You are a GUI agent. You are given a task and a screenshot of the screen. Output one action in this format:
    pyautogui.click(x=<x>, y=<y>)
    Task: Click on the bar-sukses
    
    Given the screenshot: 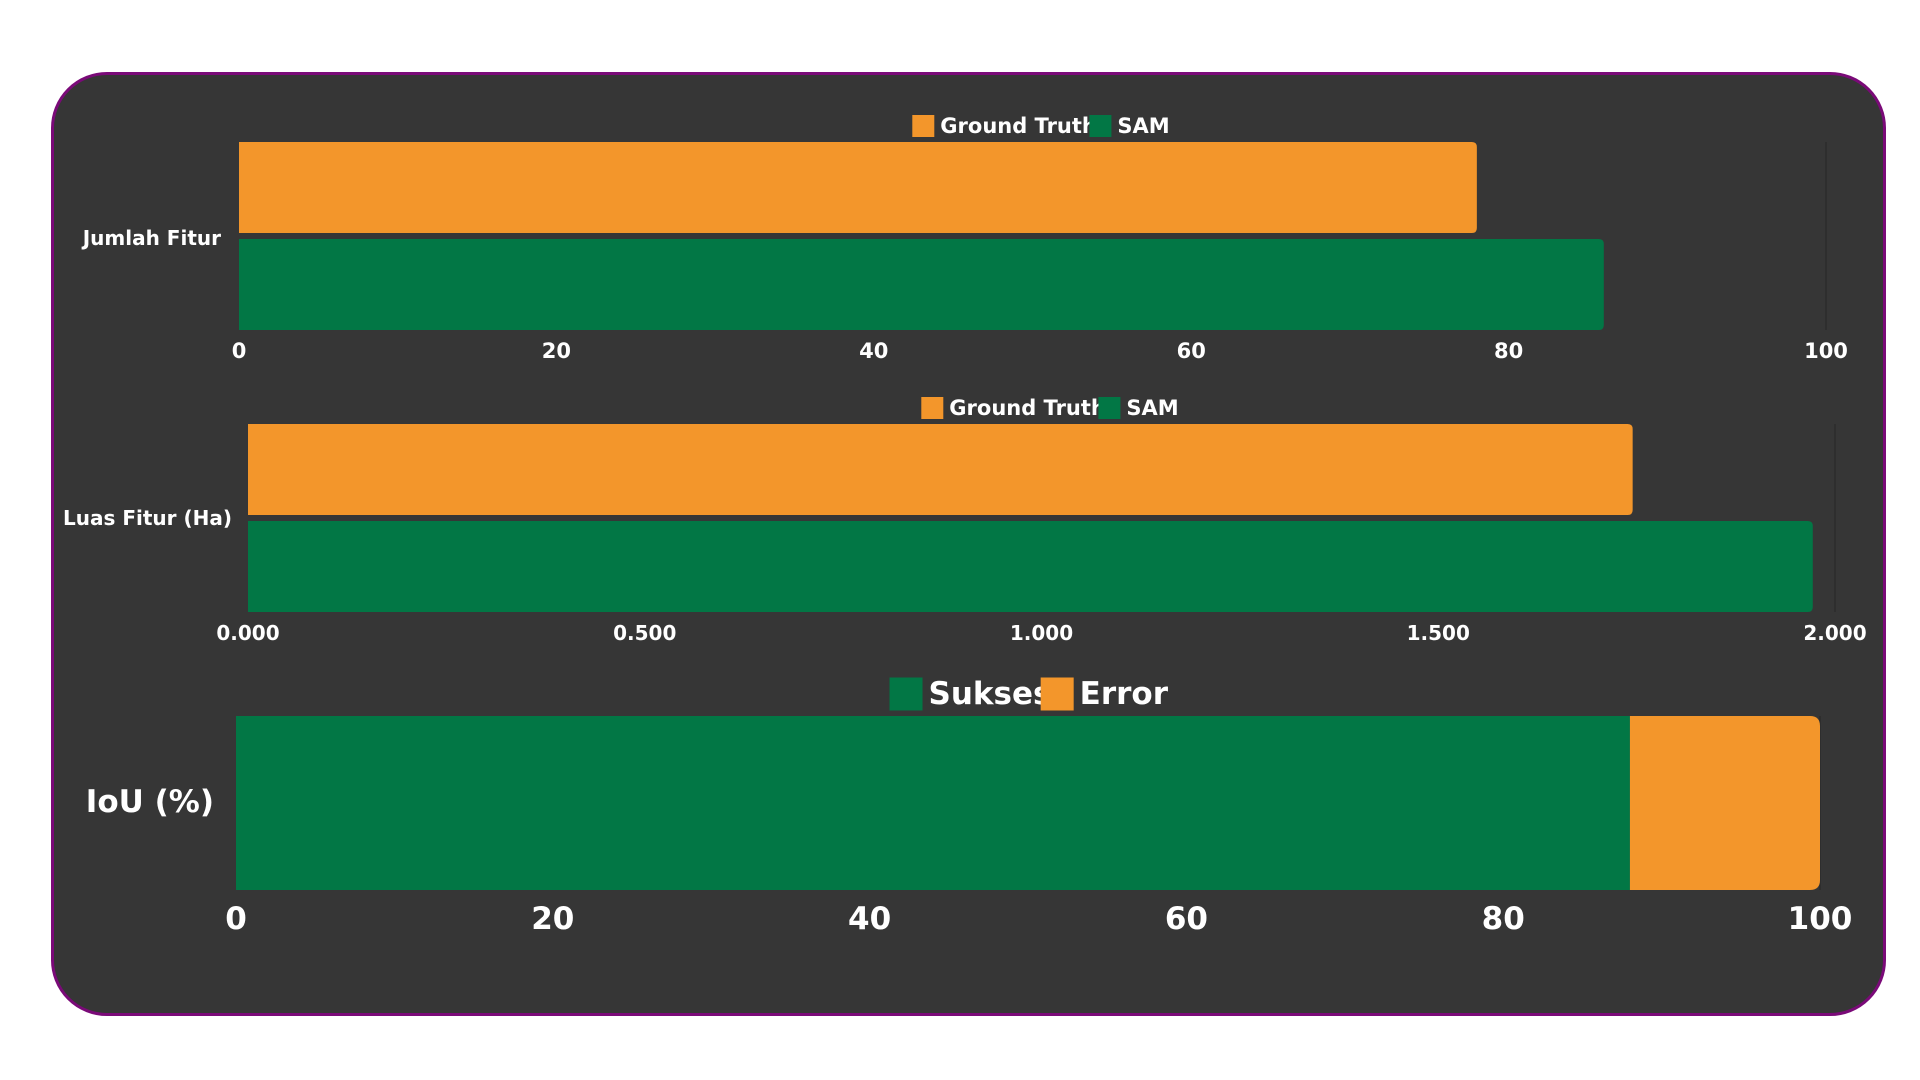 What is the action you would take?
    pyautogui.click(x=933, y=803)
    